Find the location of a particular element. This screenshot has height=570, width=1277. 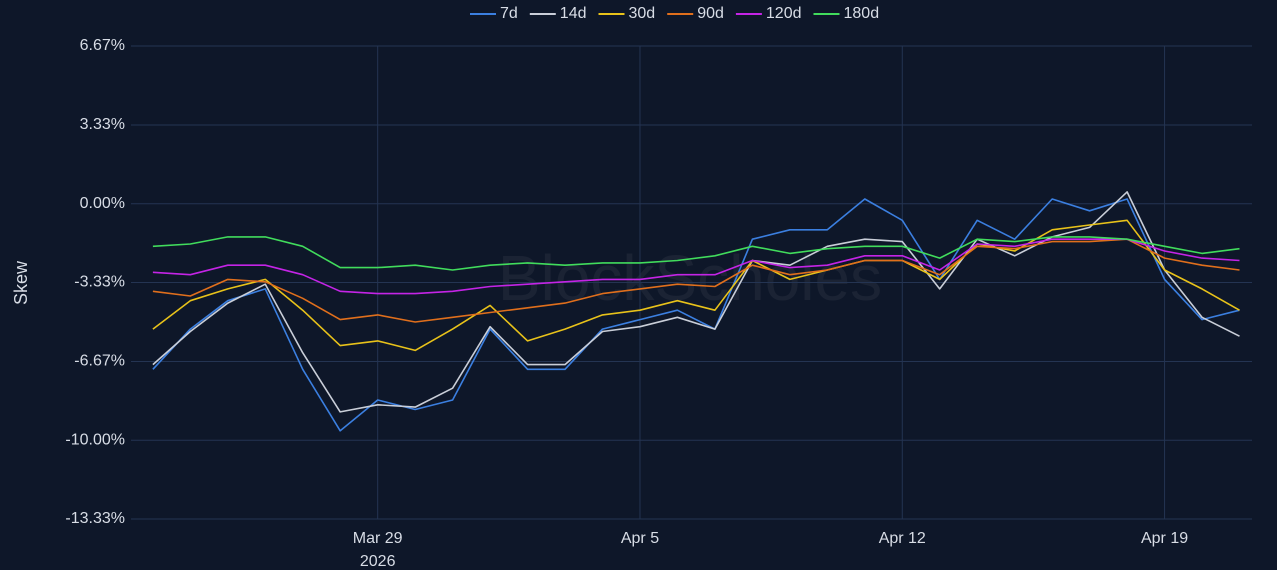

legend-label: 120d is located at coordinates (784, 13).